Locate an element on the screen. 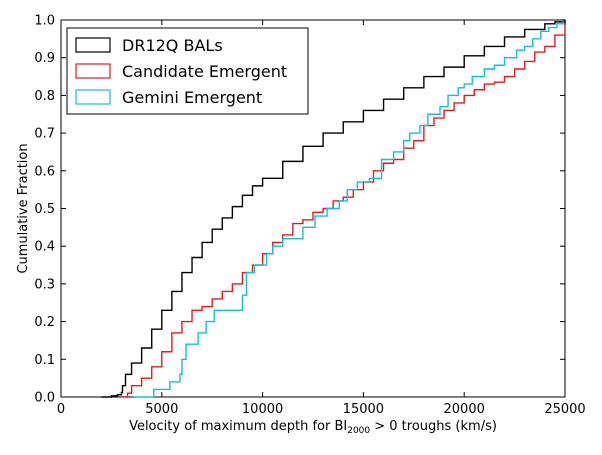 Image resolution: width=602 pixels, height=455 pixels. y-tick-label-3: 0.3 is located at coordinates (44, 284).